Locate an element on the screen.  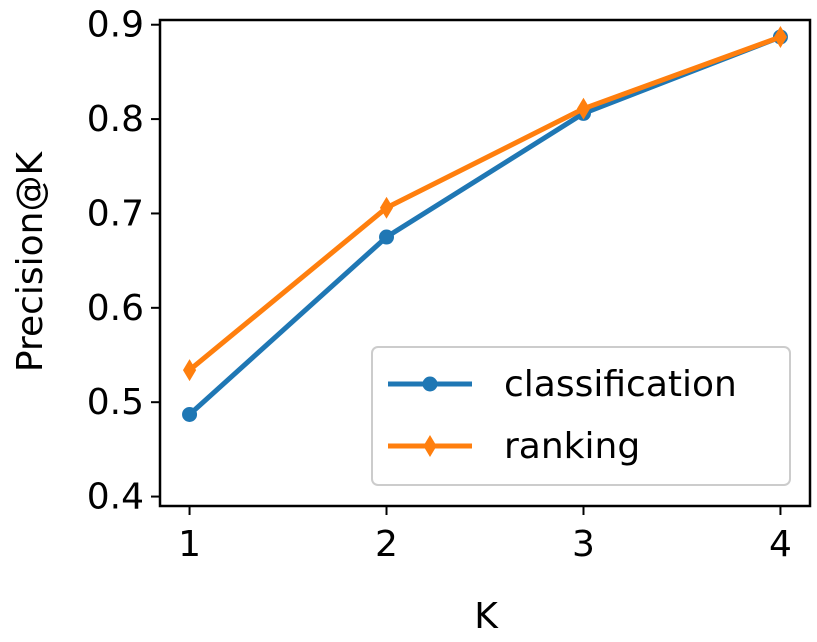
x-tick-label: 3 is located at coordinates (583, 544).